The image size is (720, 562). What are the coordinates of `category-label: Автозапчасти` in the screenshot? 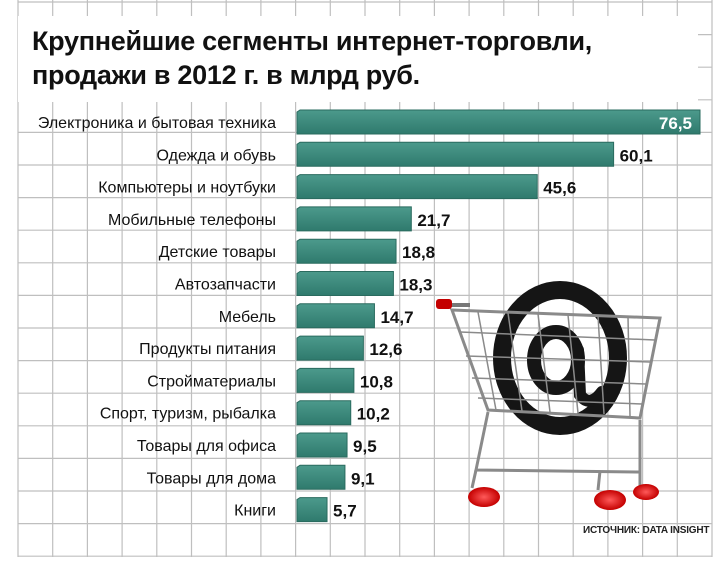 It's located at (225, 285).